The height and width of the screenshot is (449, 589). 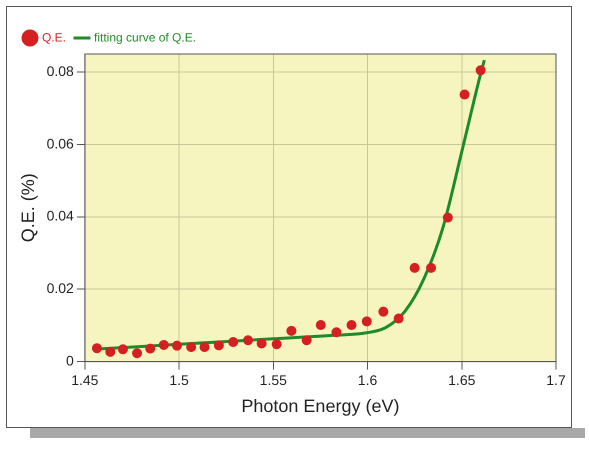 I want to click on x-axis-title: Photon Energy (eV), so click(x=320, y=406).